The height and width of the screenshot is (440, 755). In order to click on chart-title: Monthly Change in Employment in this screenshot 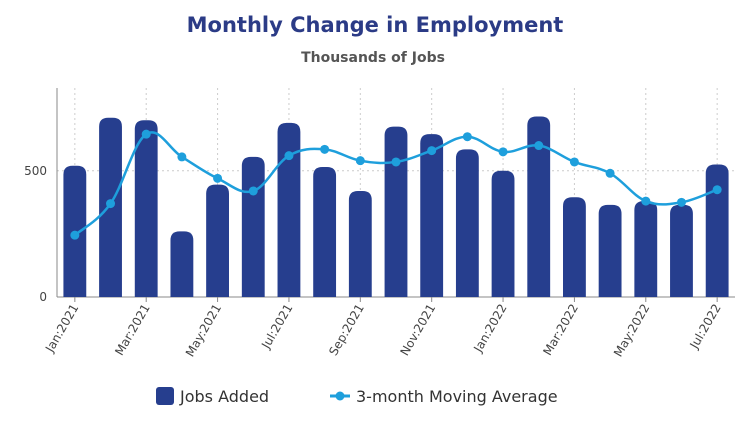, I will do `click(375, 25)`.